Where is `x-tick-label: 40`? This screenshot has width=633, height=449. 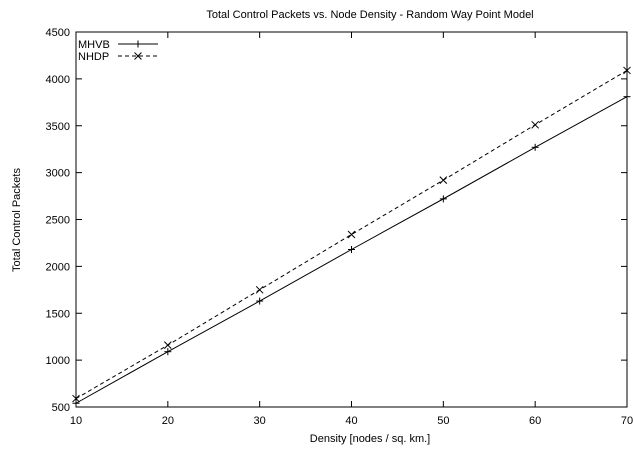
x-tick-label: 40 is located at coordinates (351, 421).